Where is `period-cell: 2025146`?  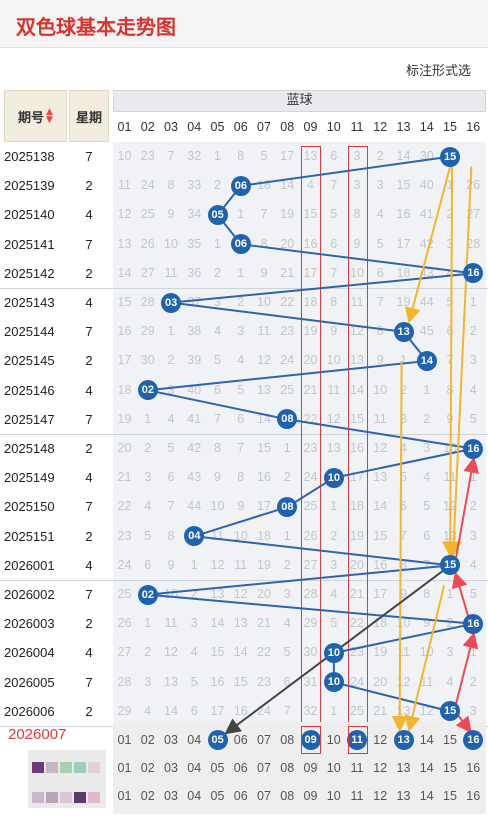 period-cell: 2025146 is located at coordinates (29, 390).